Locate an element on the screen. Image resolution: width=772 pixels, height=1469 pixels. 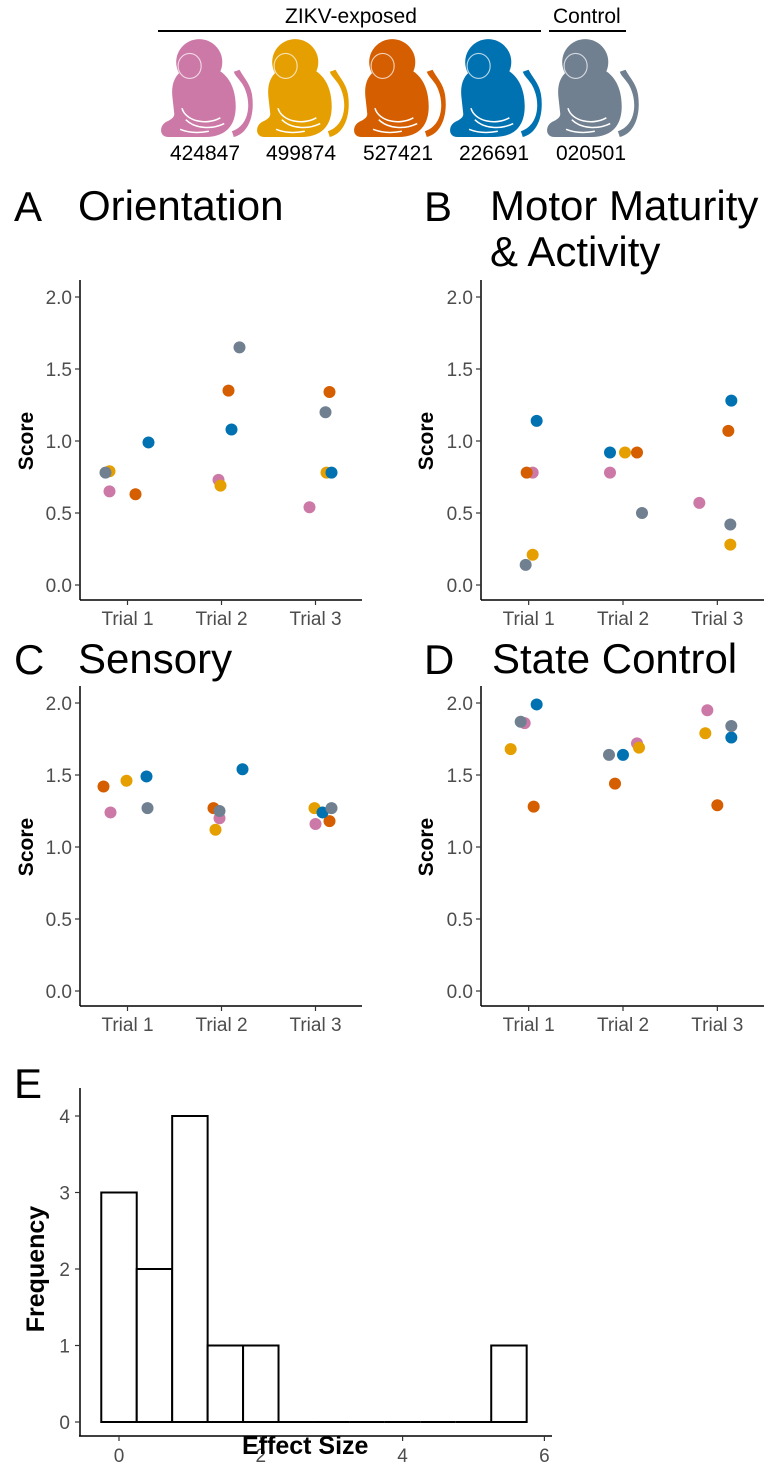
panel-d-letter: D is located at coordinates (439, 659).